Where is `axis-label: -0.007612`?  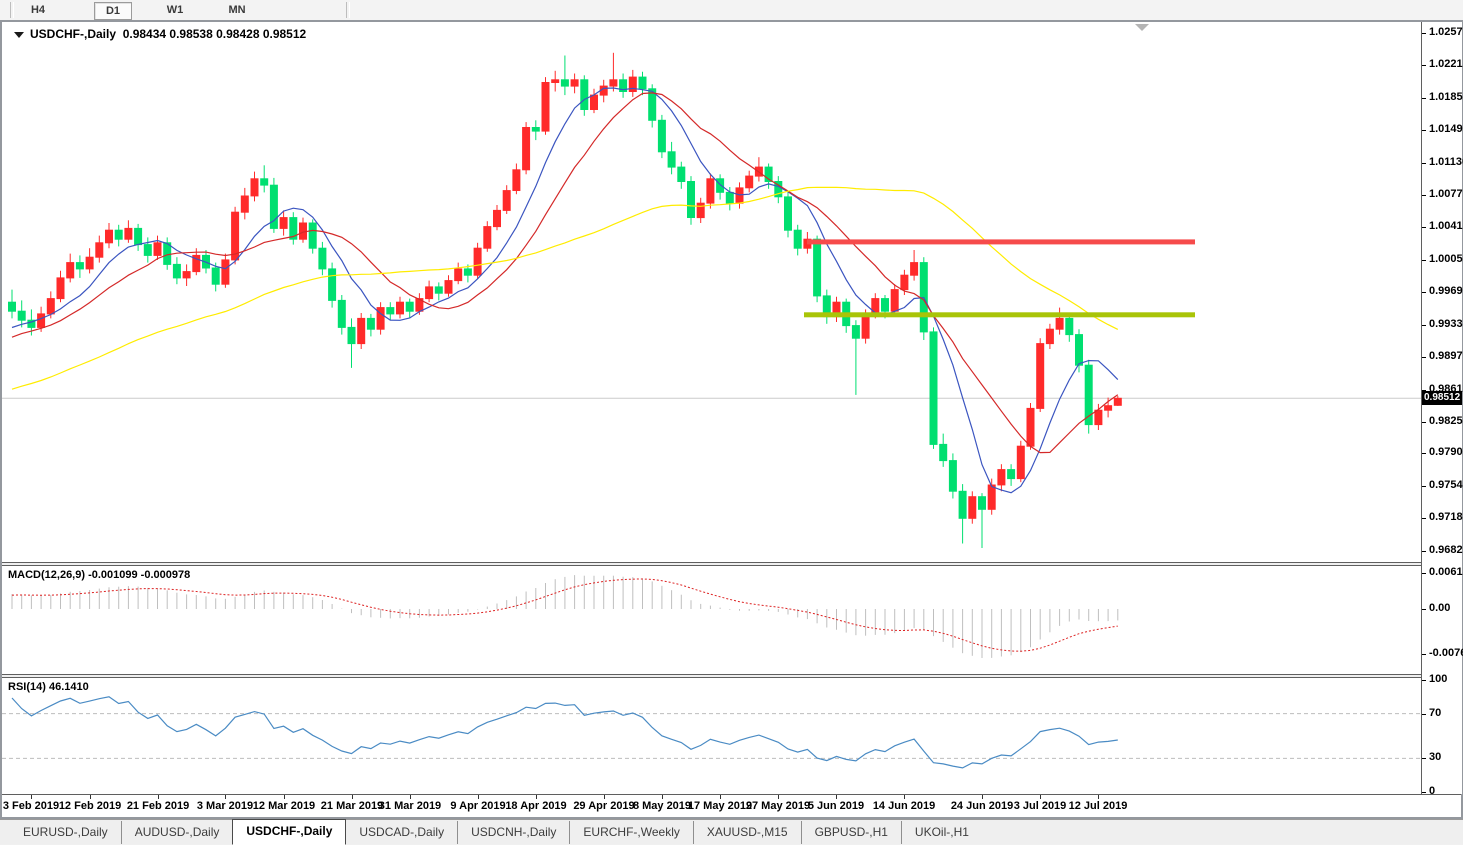 axis-label: -0.007612 is located at coordinates (1446, 653).